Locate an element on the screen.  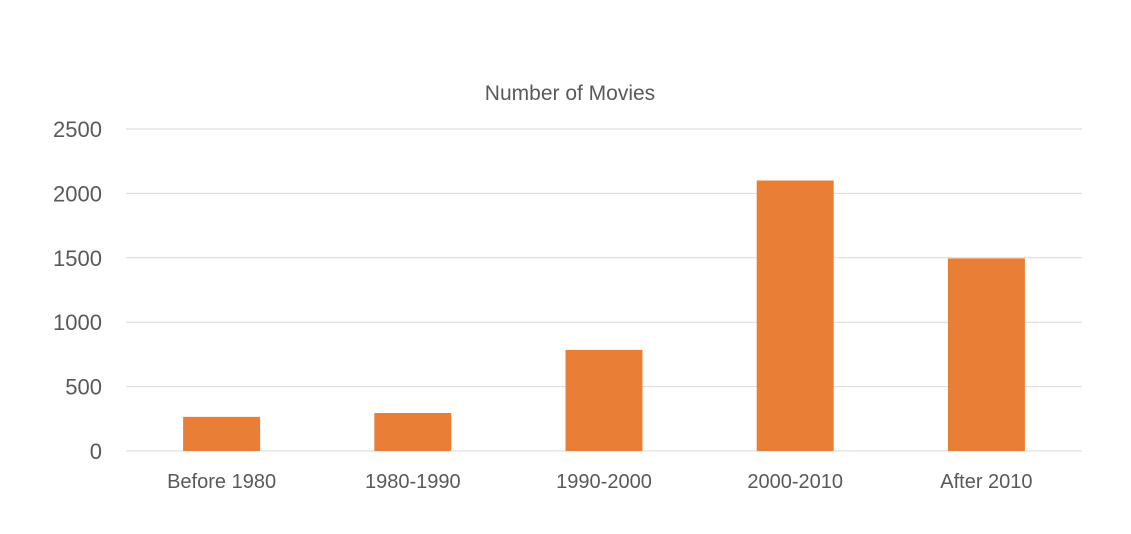
x-tick-label: 1980-1990 is located at coordinates (413, 482).